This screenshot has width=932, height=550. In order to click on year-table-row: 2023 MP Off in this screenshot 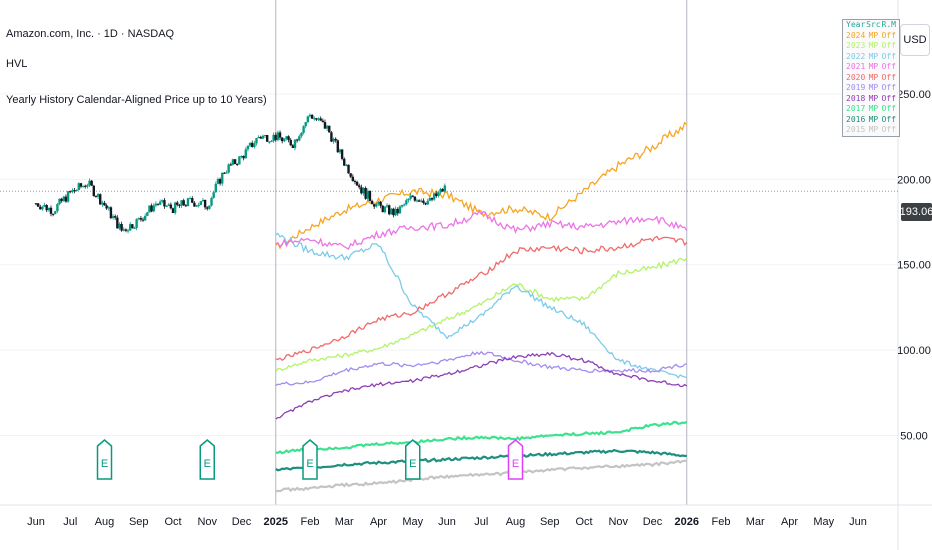, I will do `click(871, 46)`.